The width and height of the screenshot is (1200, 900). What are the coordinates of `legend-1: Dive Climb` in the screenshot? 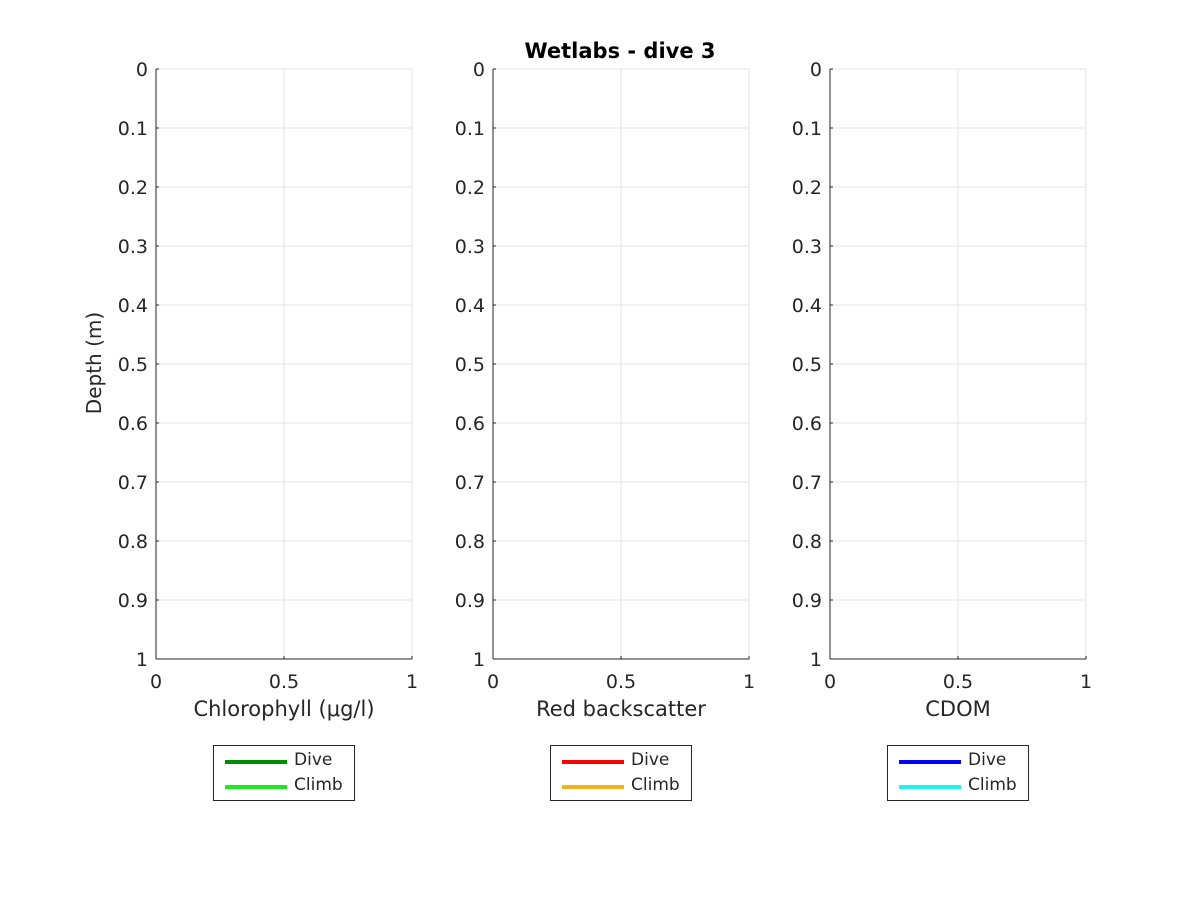 It's located at (284, 773).